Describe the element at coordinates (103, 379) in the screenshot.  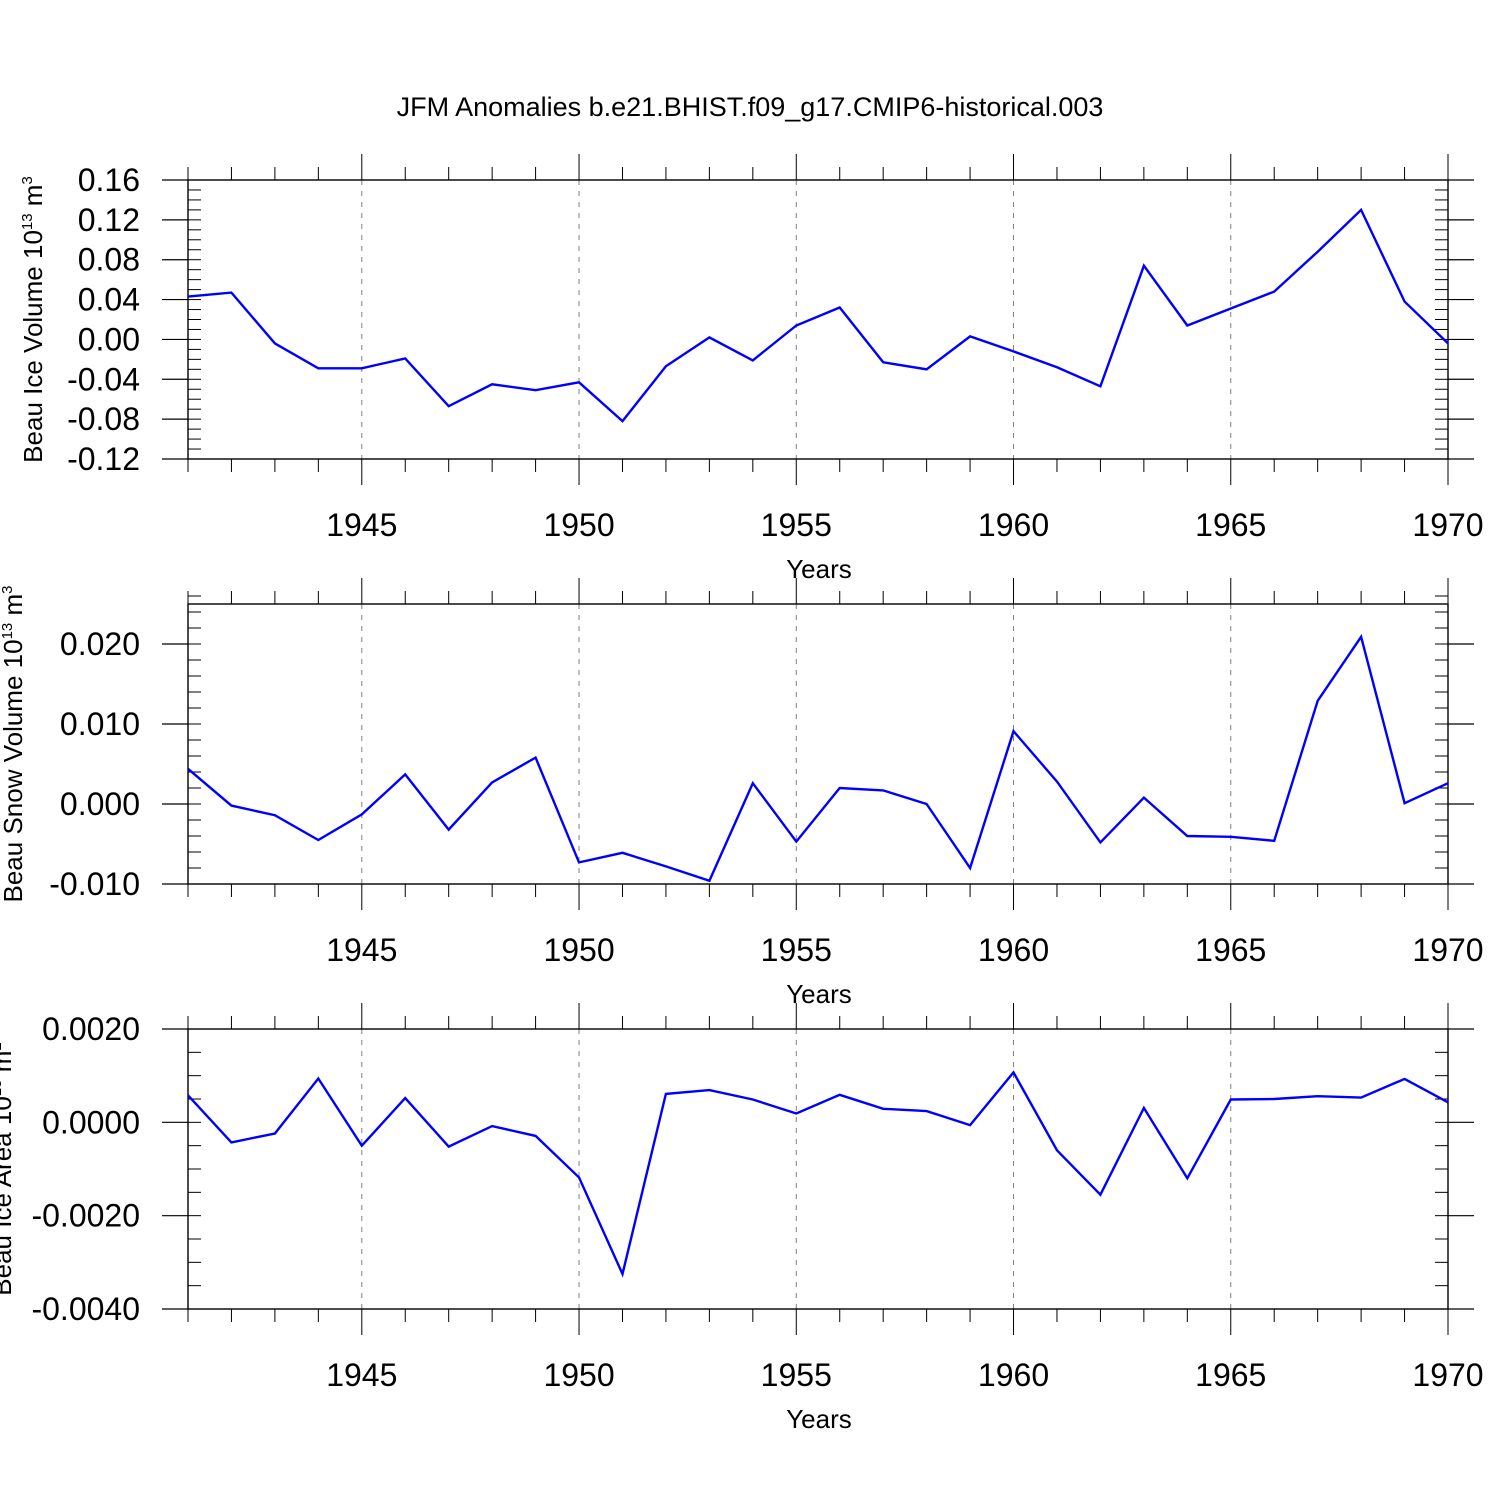
I see `y-tick-label: -0.04` at that location.